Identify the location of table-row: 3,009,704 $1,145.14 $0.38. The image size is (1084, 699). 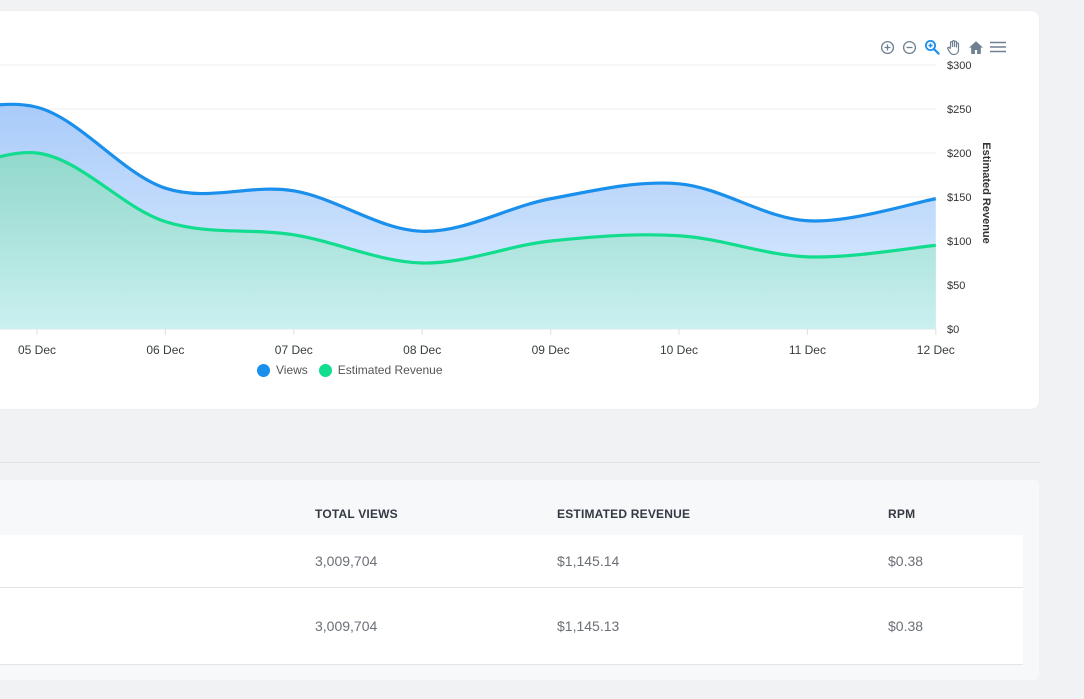
(511, 561).